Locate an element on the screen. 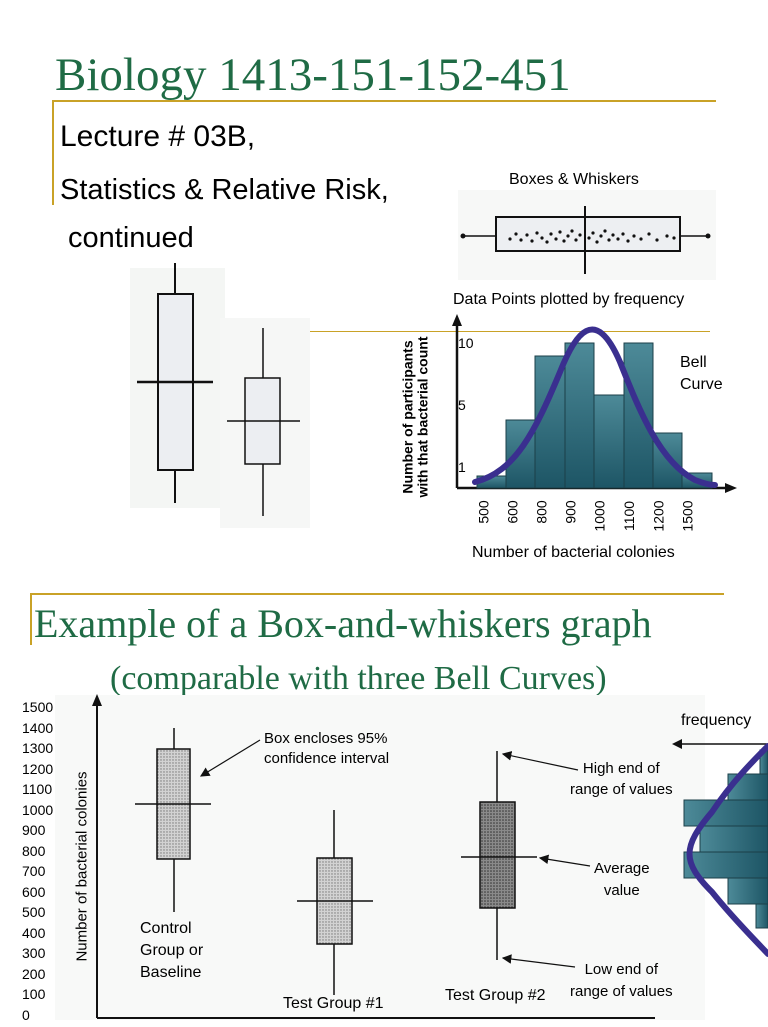  hist-xtick: 500 is located at coordinates (484, 511).